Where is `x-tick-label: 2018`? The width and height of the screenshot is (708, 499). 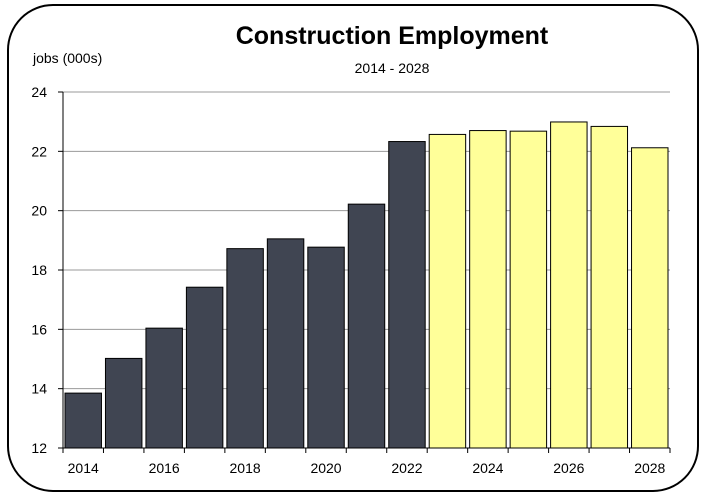 x-tick-label: 2018 is located at coordinates (245, 468).